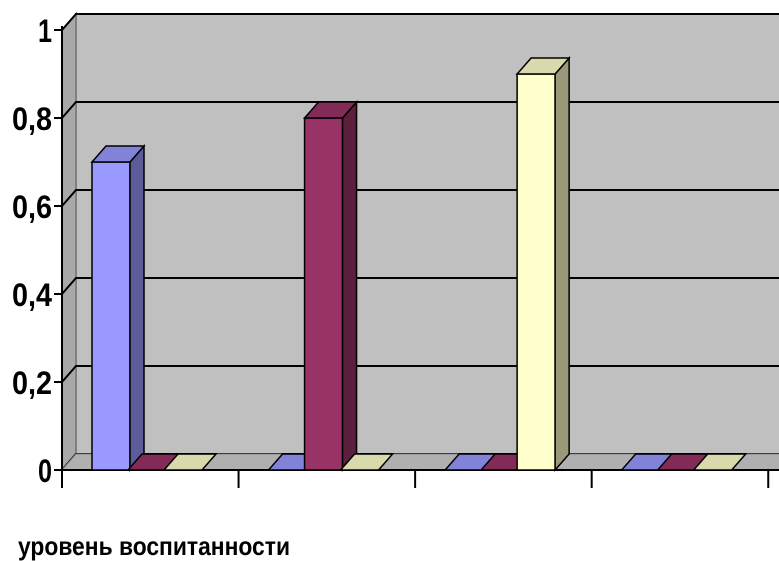 This screenshot has width=779, height=561. Describe the element at coordinates (32, 295) in the screenshot. I see `y-tick-label: 0,4` at that location.